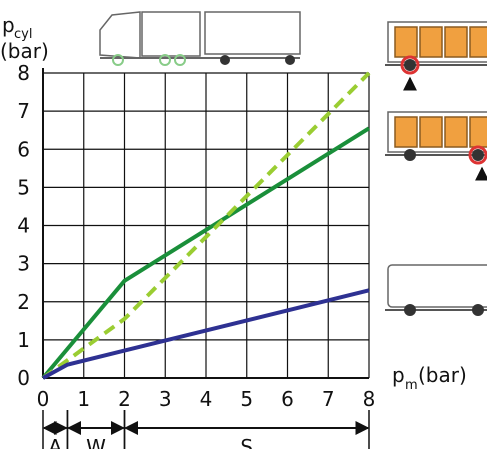  Describe the element at coordinates (96, 442) in the screenshot. I see `region-label: W` at that location.